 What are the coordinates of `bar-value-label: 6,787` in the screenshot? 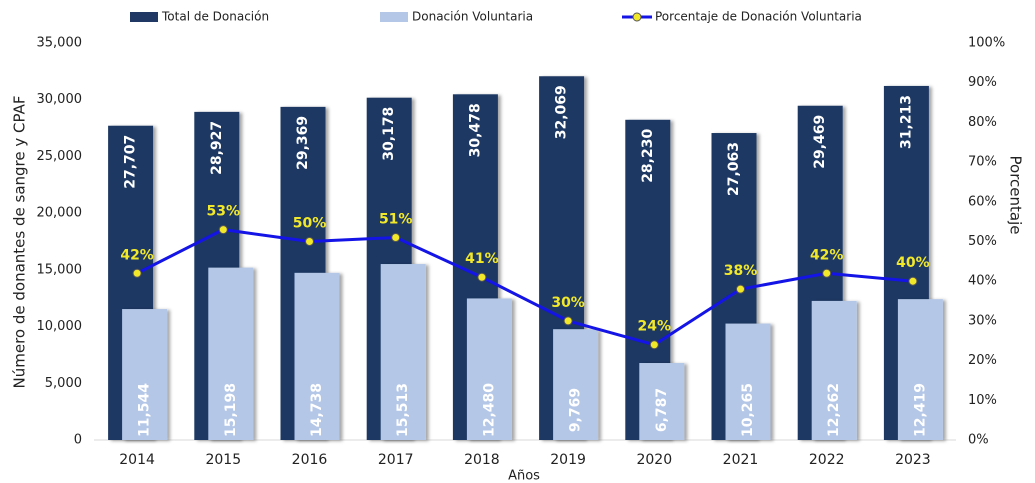 It's located at (662, 410).